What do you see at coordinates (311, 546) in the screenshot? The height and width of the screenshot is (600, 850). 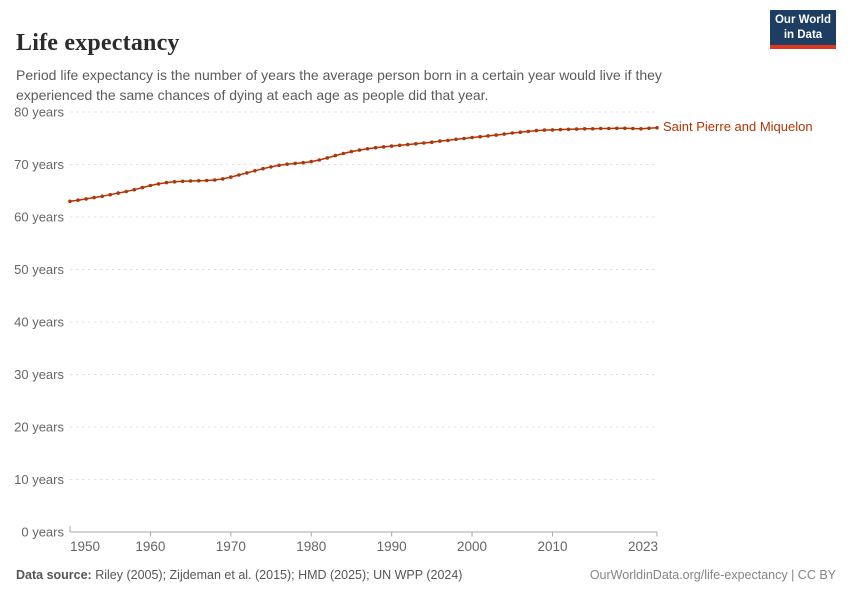 I see `x-tick-label-1980: 1980` at bounding box center [311, 546].